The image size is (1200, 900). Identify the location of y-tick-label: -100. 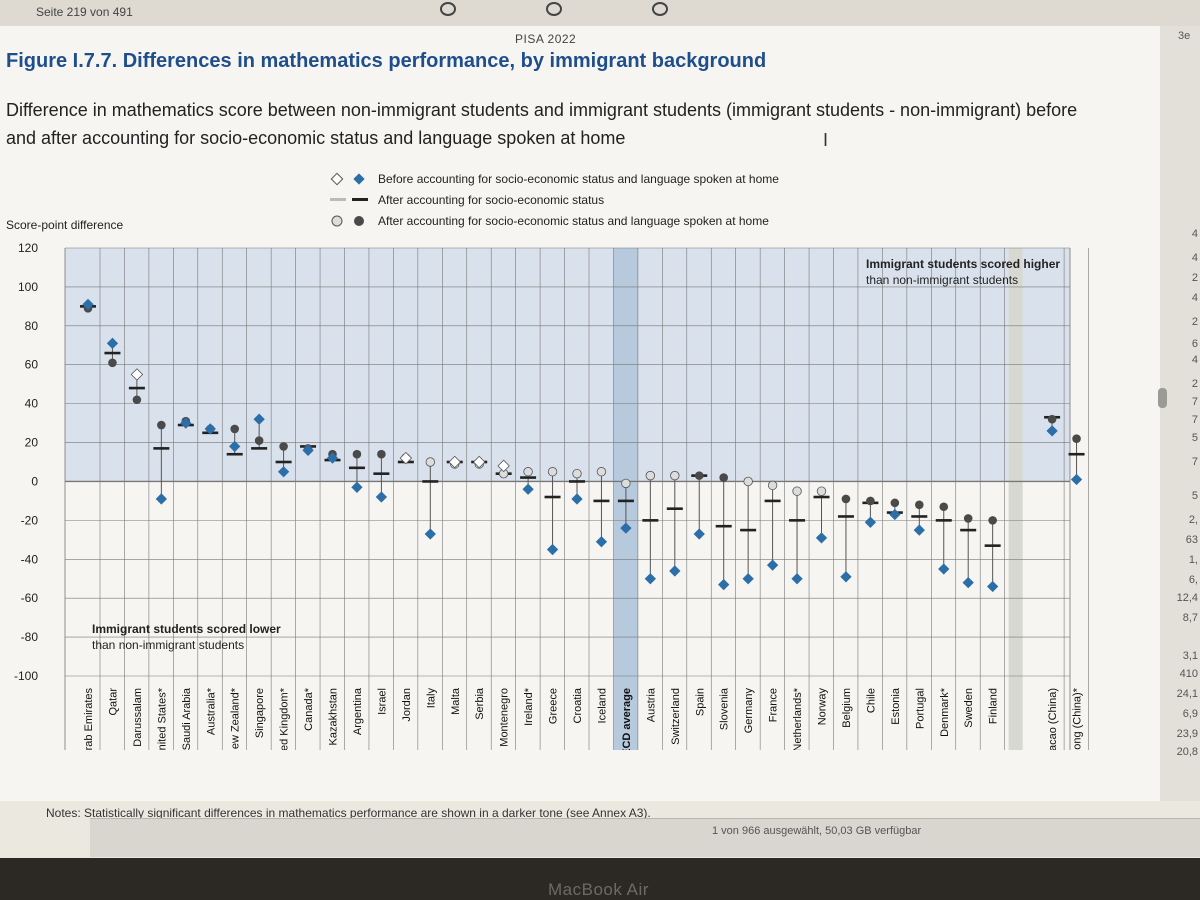
(26, 676).